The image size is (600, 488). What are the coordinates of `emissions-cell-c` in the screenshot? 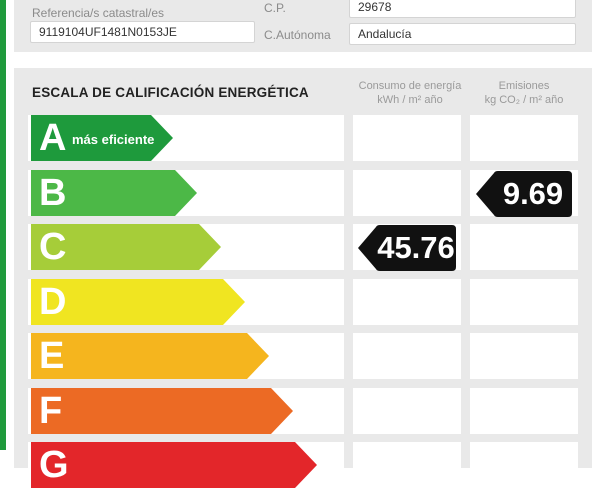 It's located at (524, 247).